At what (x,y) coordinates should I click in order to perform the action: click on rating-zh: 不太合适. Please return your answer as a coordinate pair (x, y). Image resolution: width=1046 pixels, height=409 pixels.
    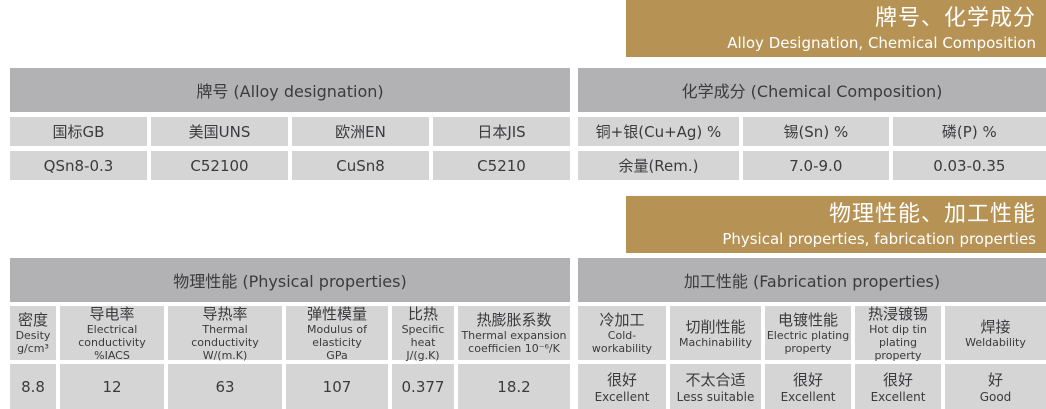
    Looking at the image, I should click on (715, 379).